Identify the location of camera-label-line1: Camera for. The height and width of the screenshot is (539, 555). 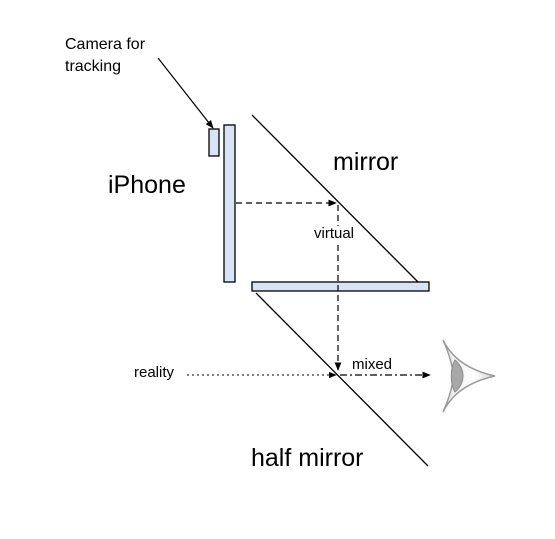
(105, 44).